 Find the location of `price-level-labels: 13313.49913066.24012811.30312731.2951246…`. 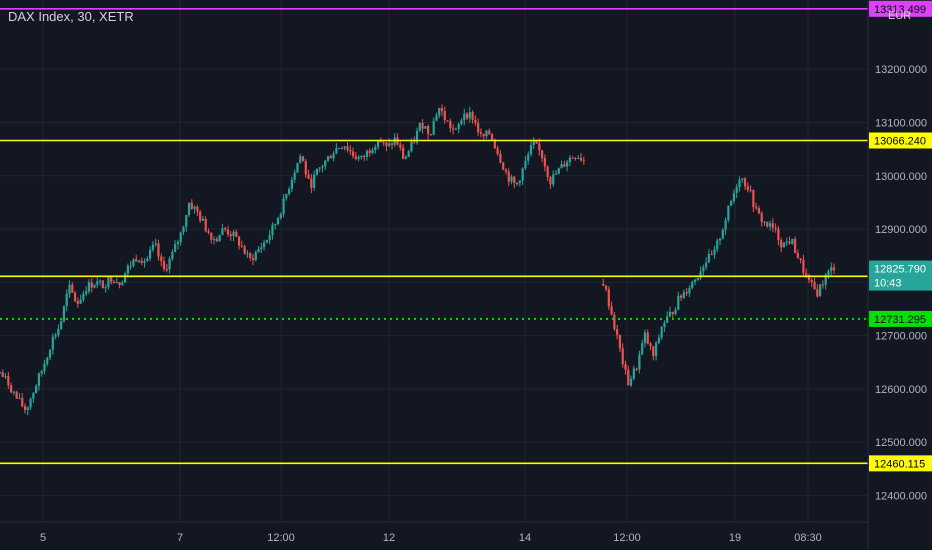

price-level-labels: 13313.49913066.24012811.30312731.2951246… is located at coordinates (900, 236).